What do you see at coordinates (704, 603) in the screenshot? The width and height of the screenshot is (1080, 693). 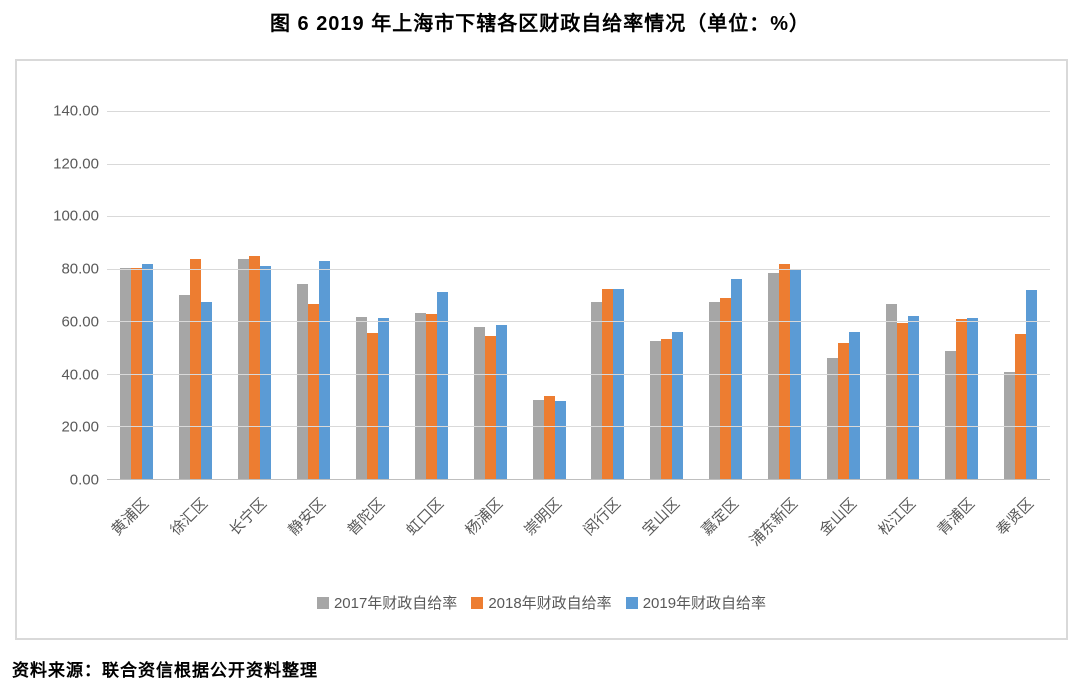 I see `legend-label: 2019年财政自给率` at bounding box center [704, 603].